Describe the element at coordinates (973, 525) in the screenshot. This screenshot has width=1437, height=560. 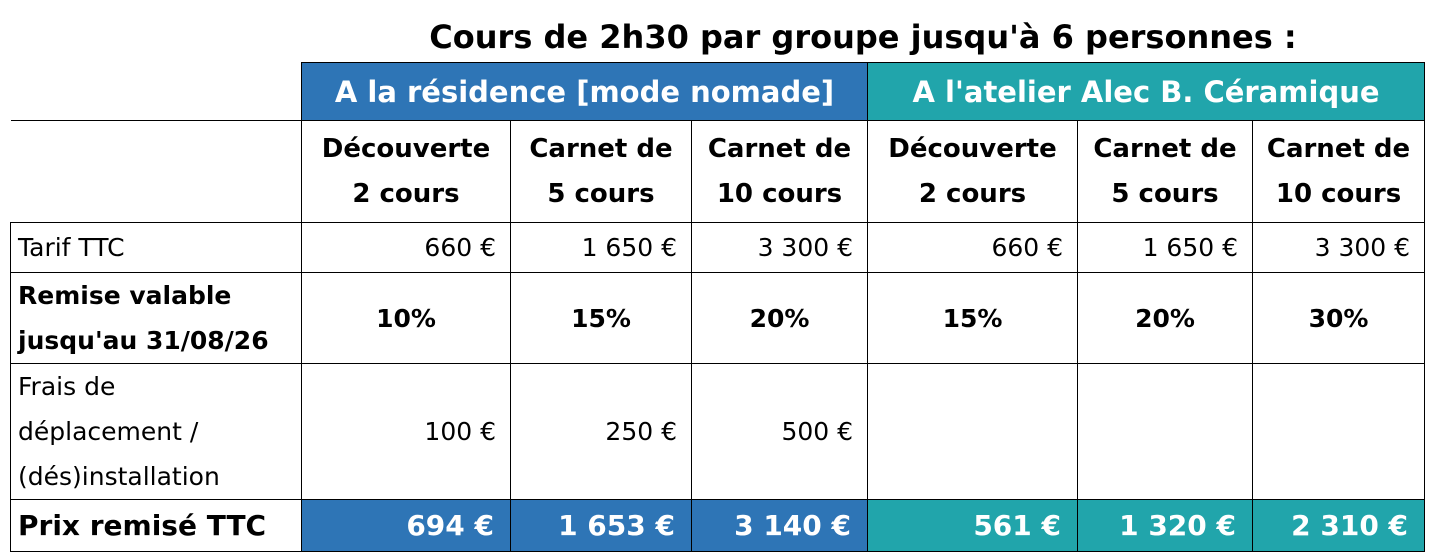
I see `cell-prix-value: 561 €` at that location.